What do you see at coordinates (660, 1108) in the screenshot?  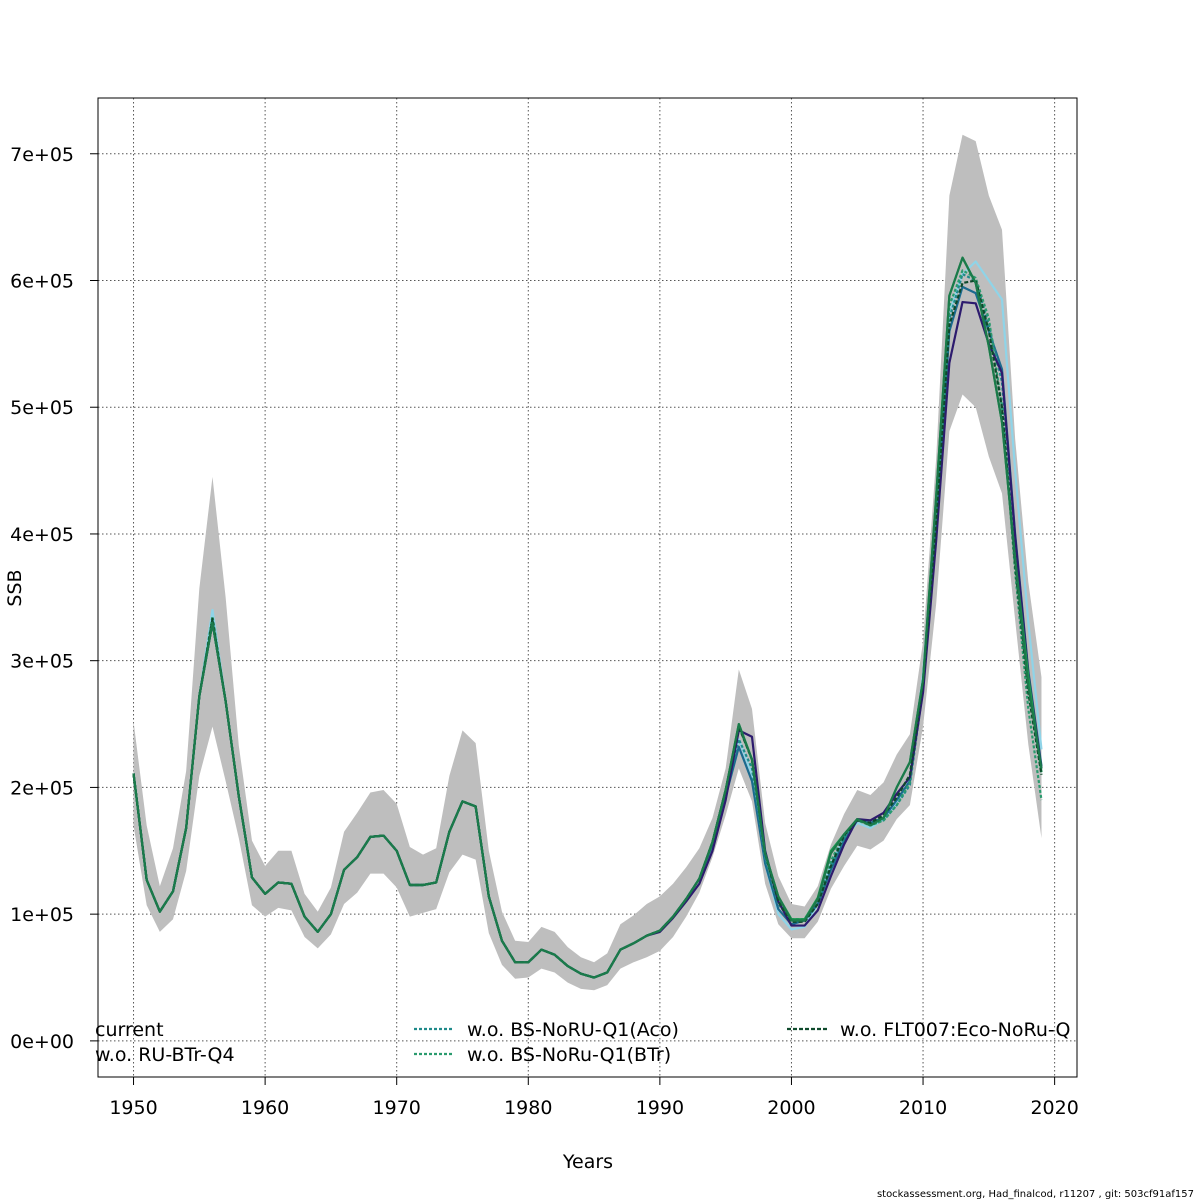 I see `x-tick-label-4: 1990` at bounding box center [660, 1108].